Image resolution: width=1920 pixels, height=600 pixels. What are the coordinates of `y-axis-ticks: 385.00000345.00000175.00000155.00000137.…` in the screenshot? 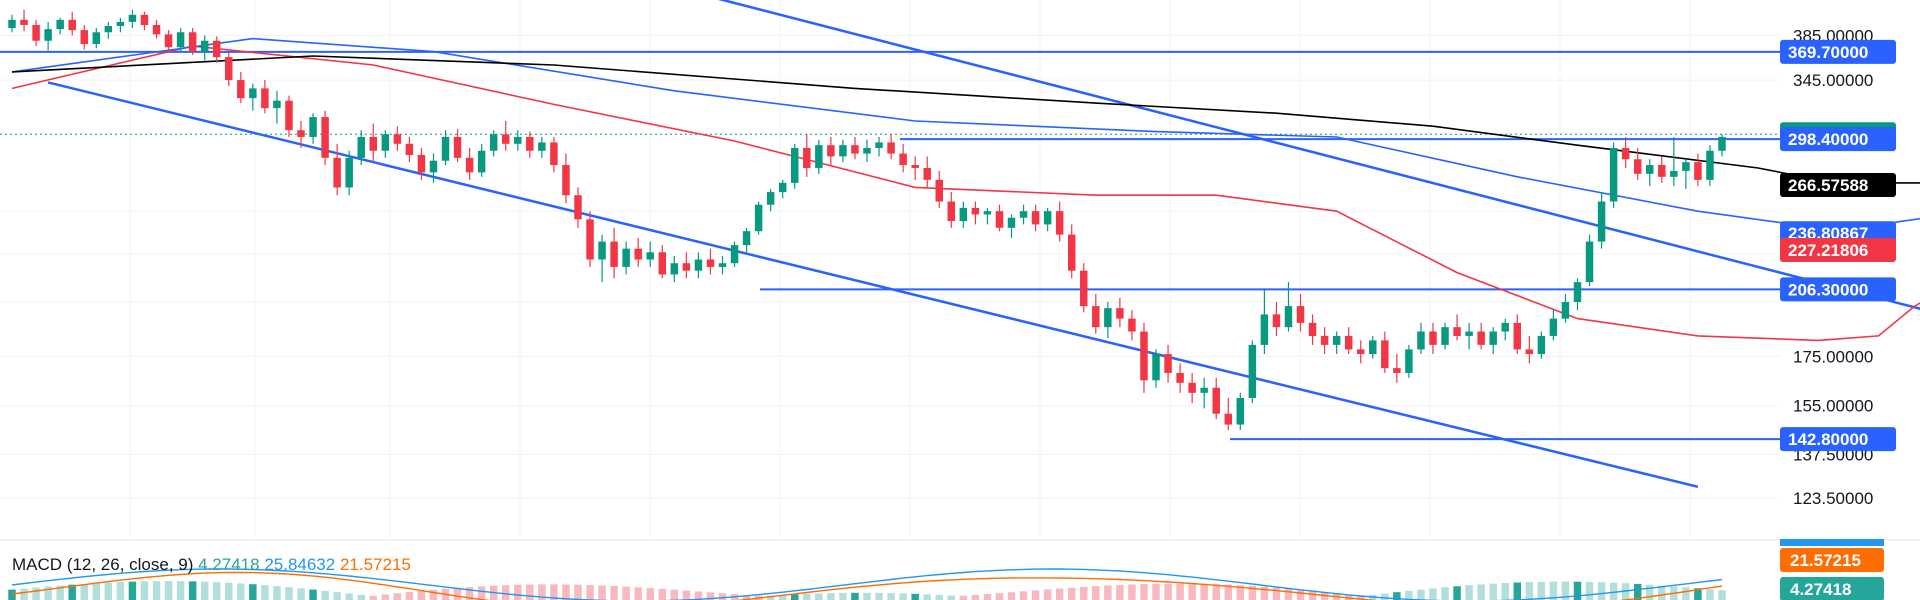 It's located at (1833, 267).